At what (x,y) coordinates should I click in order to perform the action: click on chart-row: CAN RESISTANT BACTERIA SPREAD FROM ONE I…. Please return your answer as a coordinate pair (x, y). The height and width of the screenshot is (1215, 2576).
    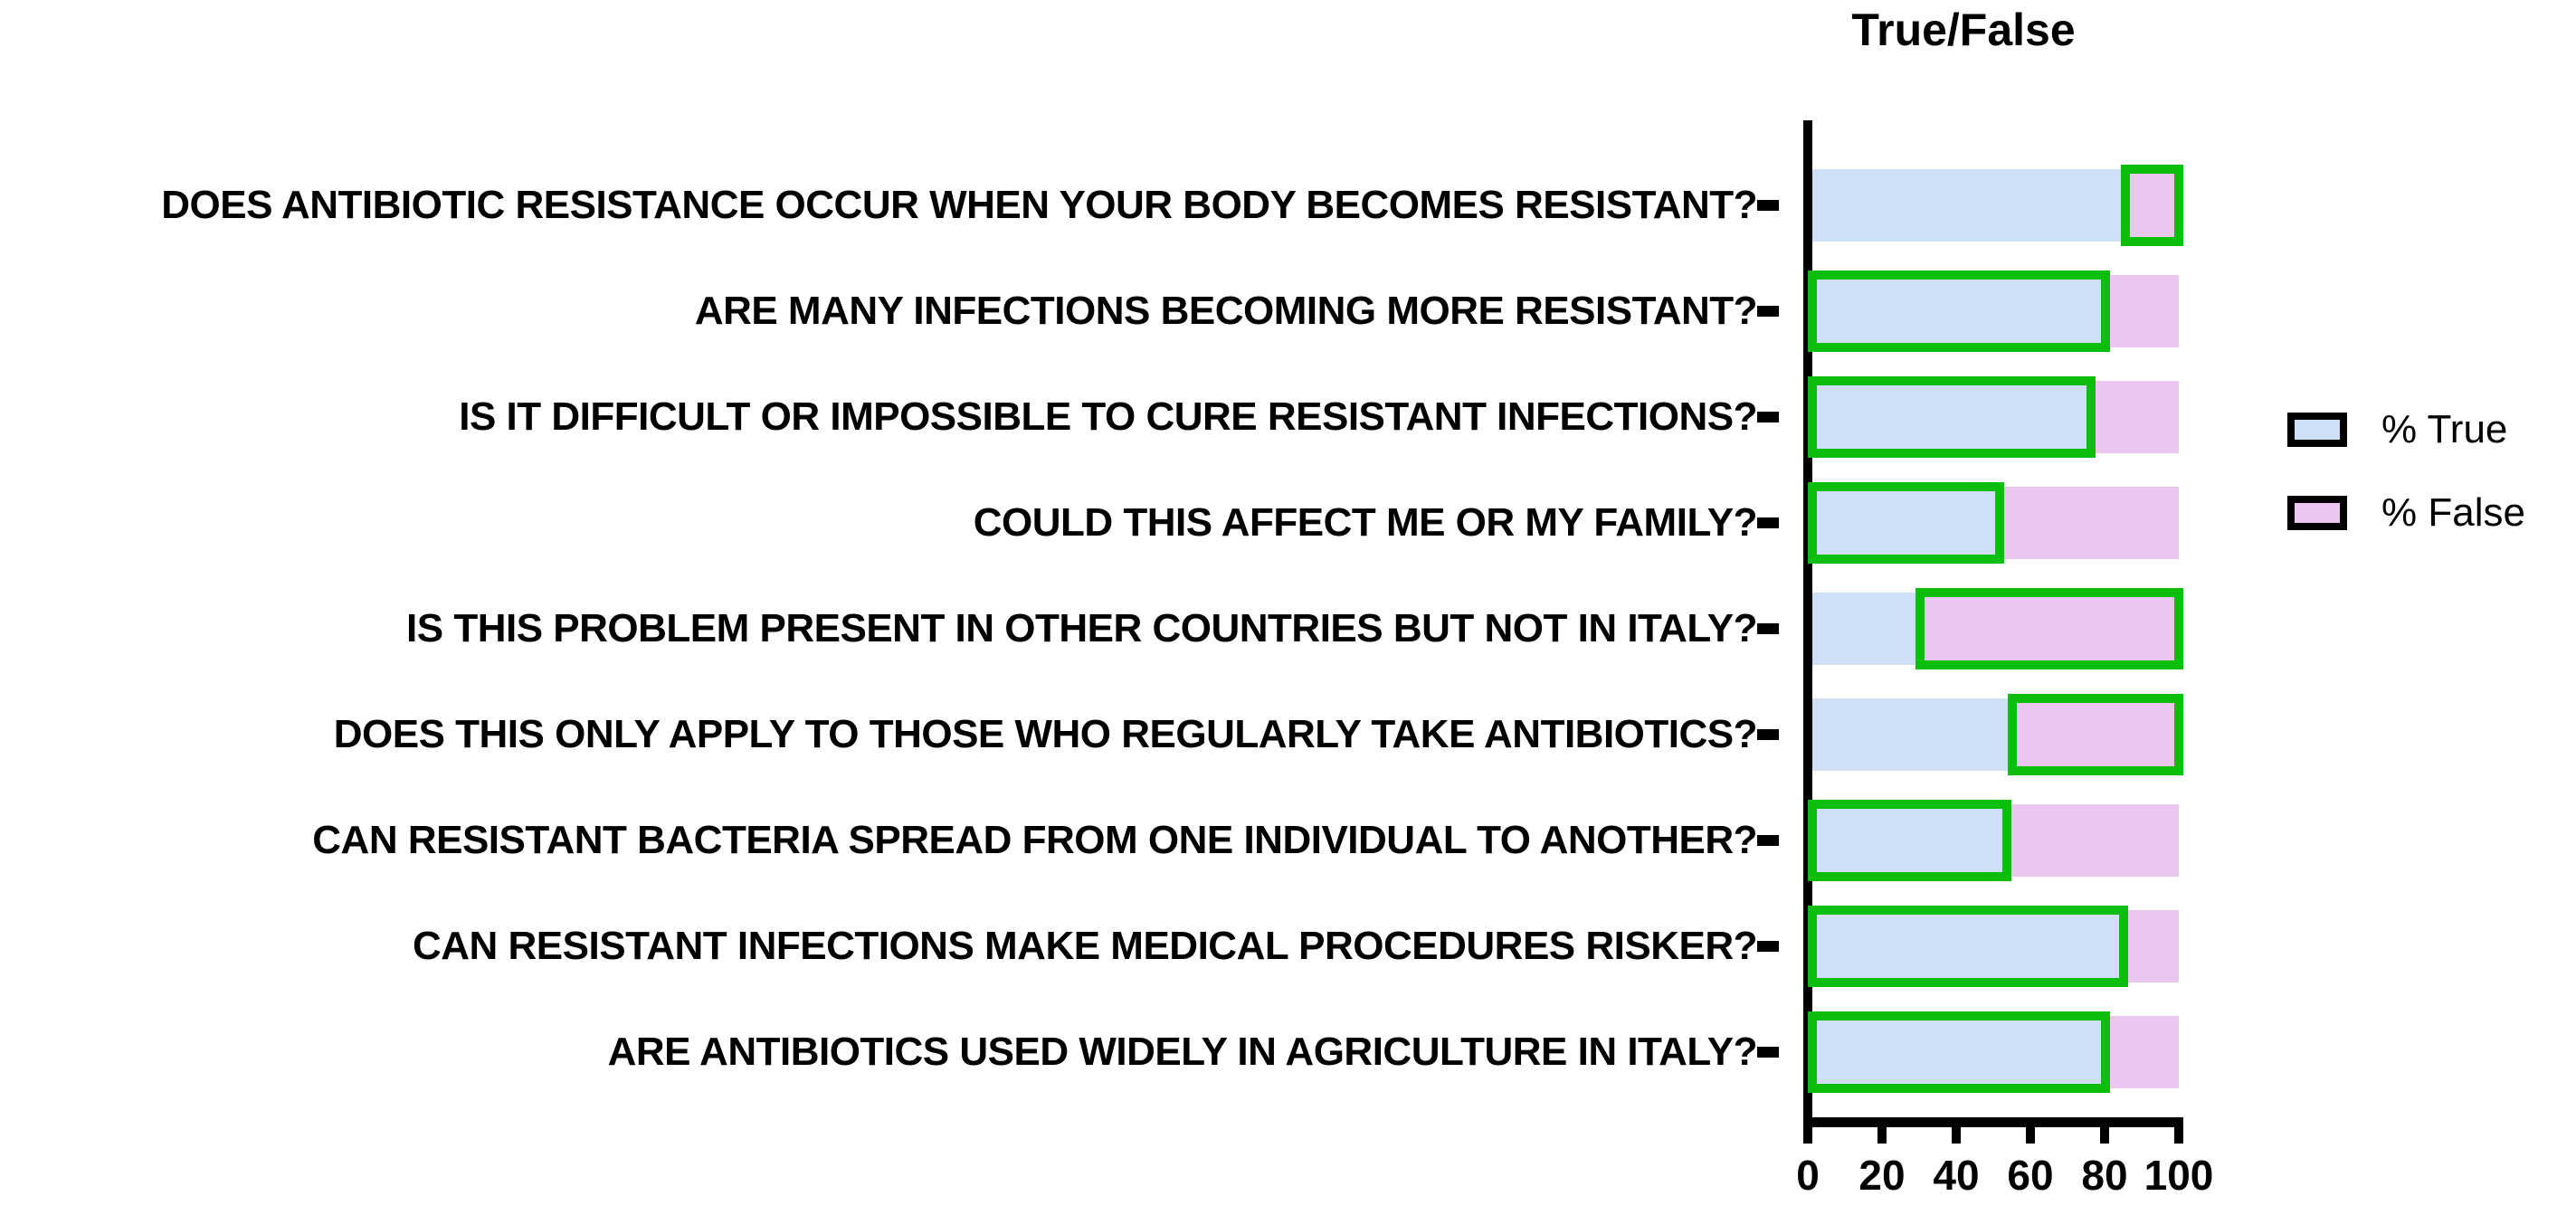
    Looking at the image, I should click on (1089, 840).